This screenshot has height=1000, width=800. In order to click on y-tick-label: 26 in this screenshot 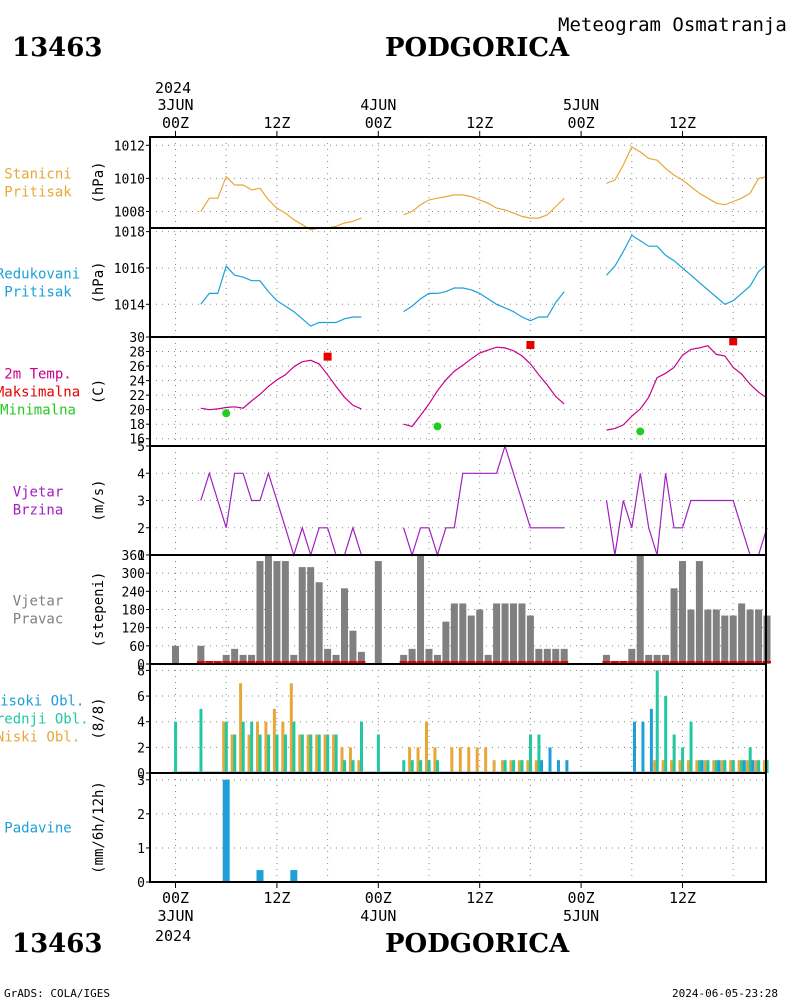, I will do `click(137, 367)`.